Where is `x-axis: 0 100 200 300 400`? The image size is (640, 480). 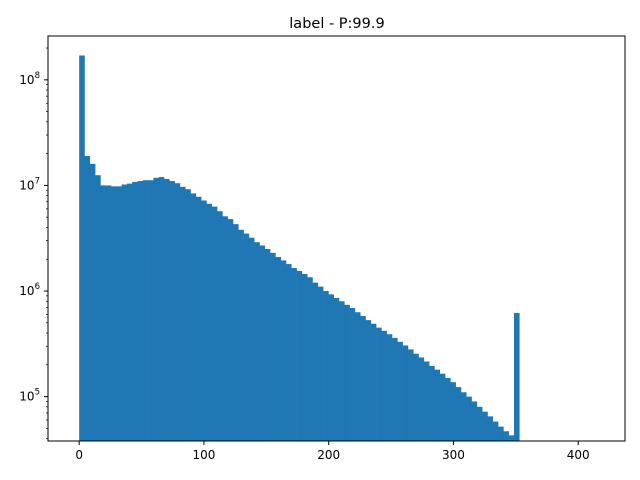 x-axis: 0 100 200 300 400 is located at coordinates (332, 451).